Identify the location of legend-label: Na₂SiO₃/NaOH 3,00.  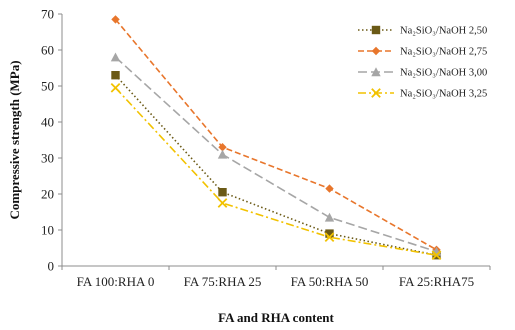
(443, 73).